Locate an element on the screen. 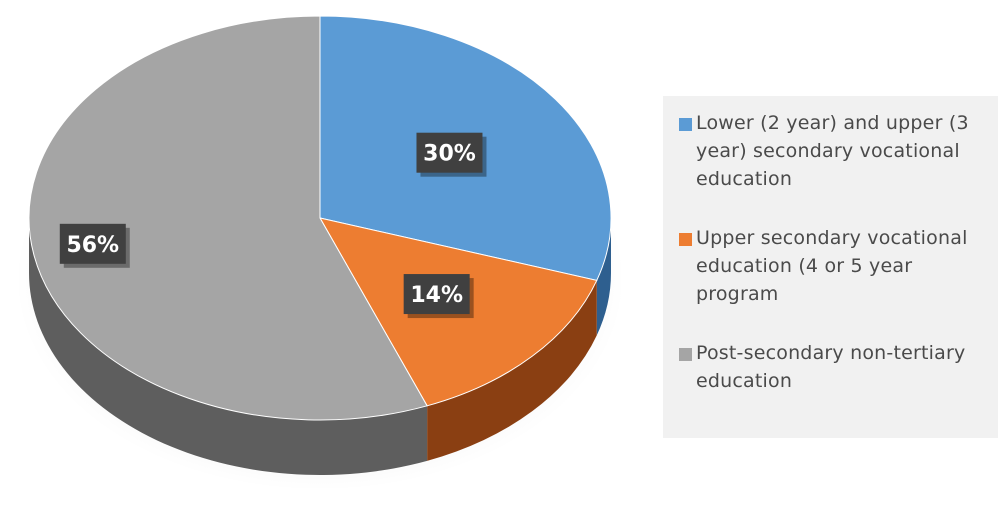  data-label-2: 56% is located at coordinates (94, 245).